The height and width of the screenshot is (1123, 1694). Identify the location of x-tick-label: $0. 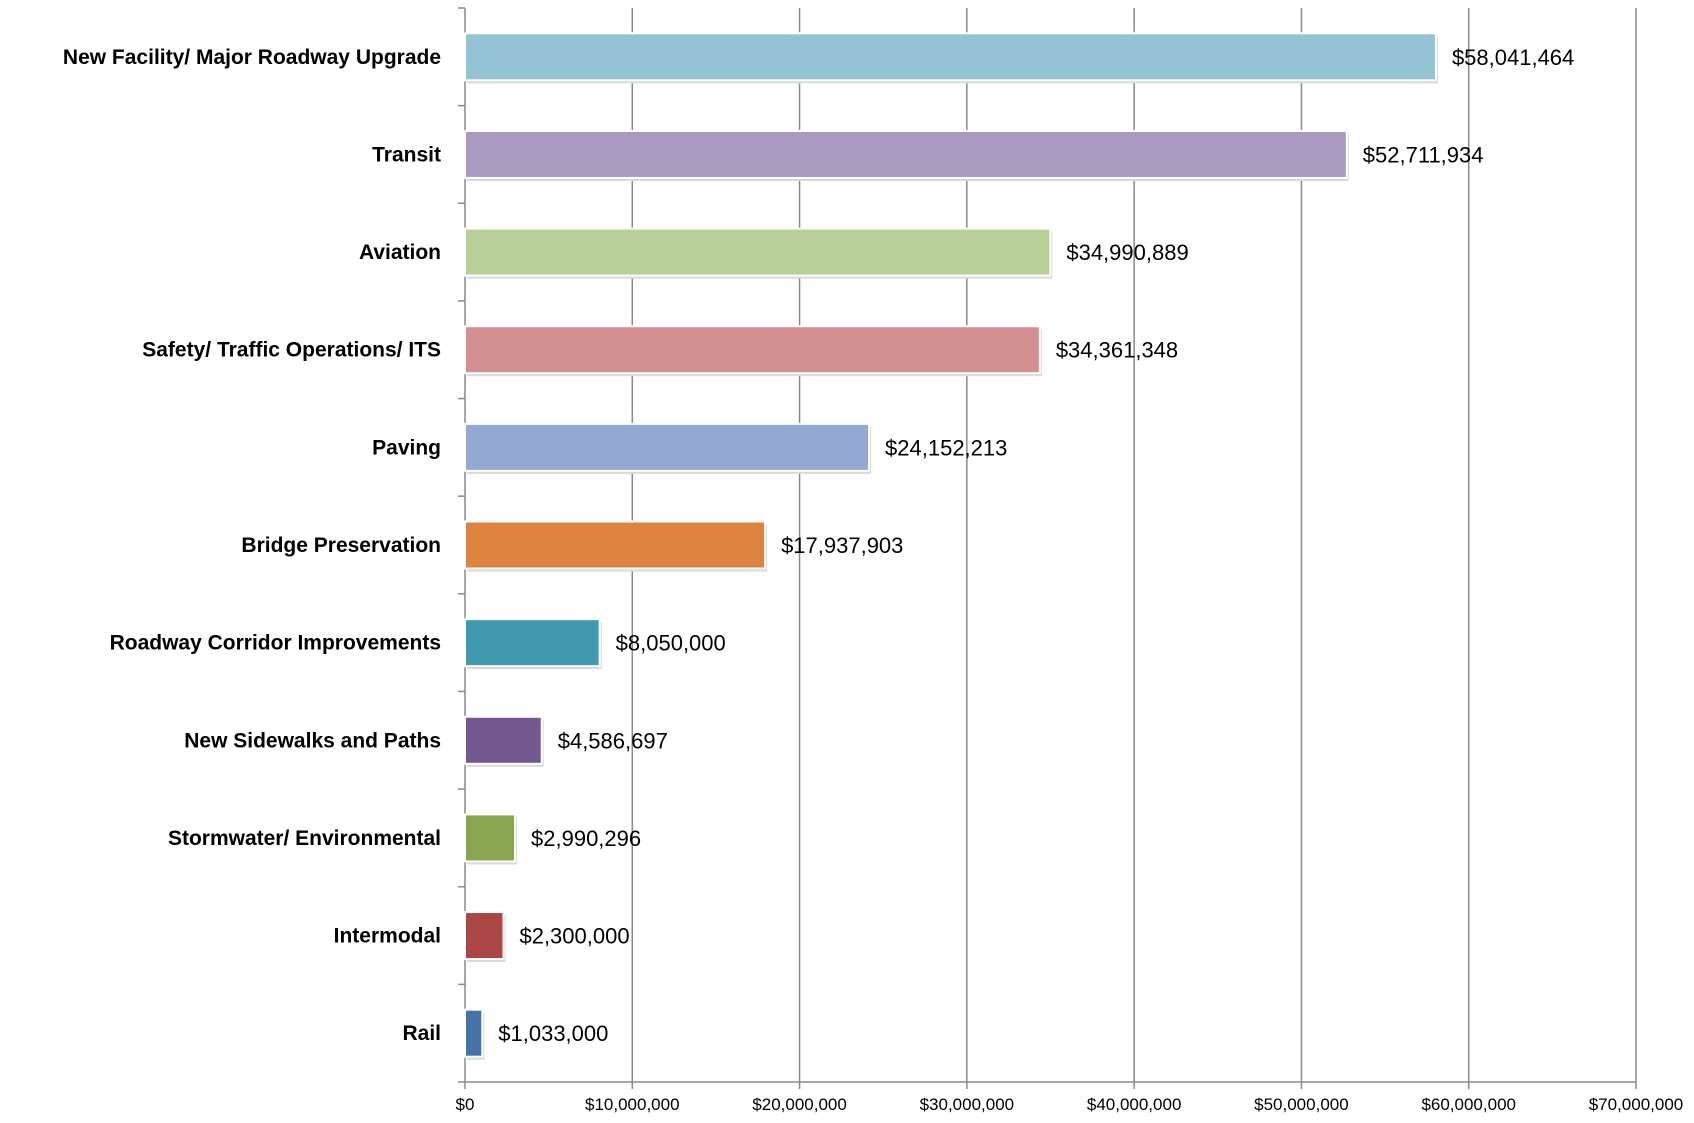
(465, 1104).